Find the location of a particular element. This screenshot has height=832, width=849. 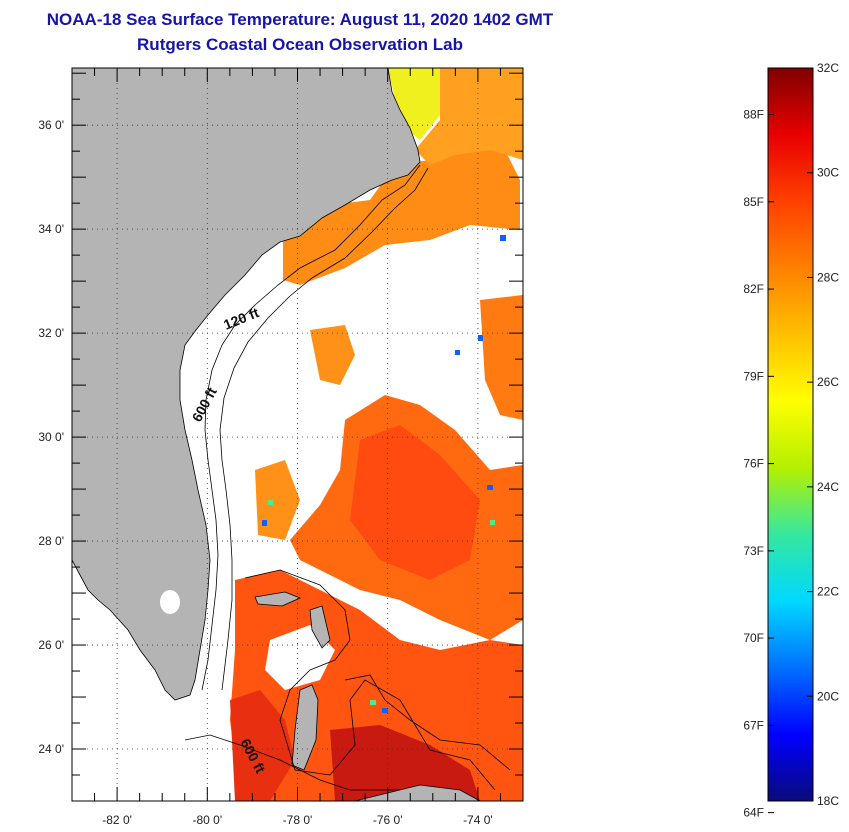

lon-tick-label: -80 0' is located at coordinates (207, 820).